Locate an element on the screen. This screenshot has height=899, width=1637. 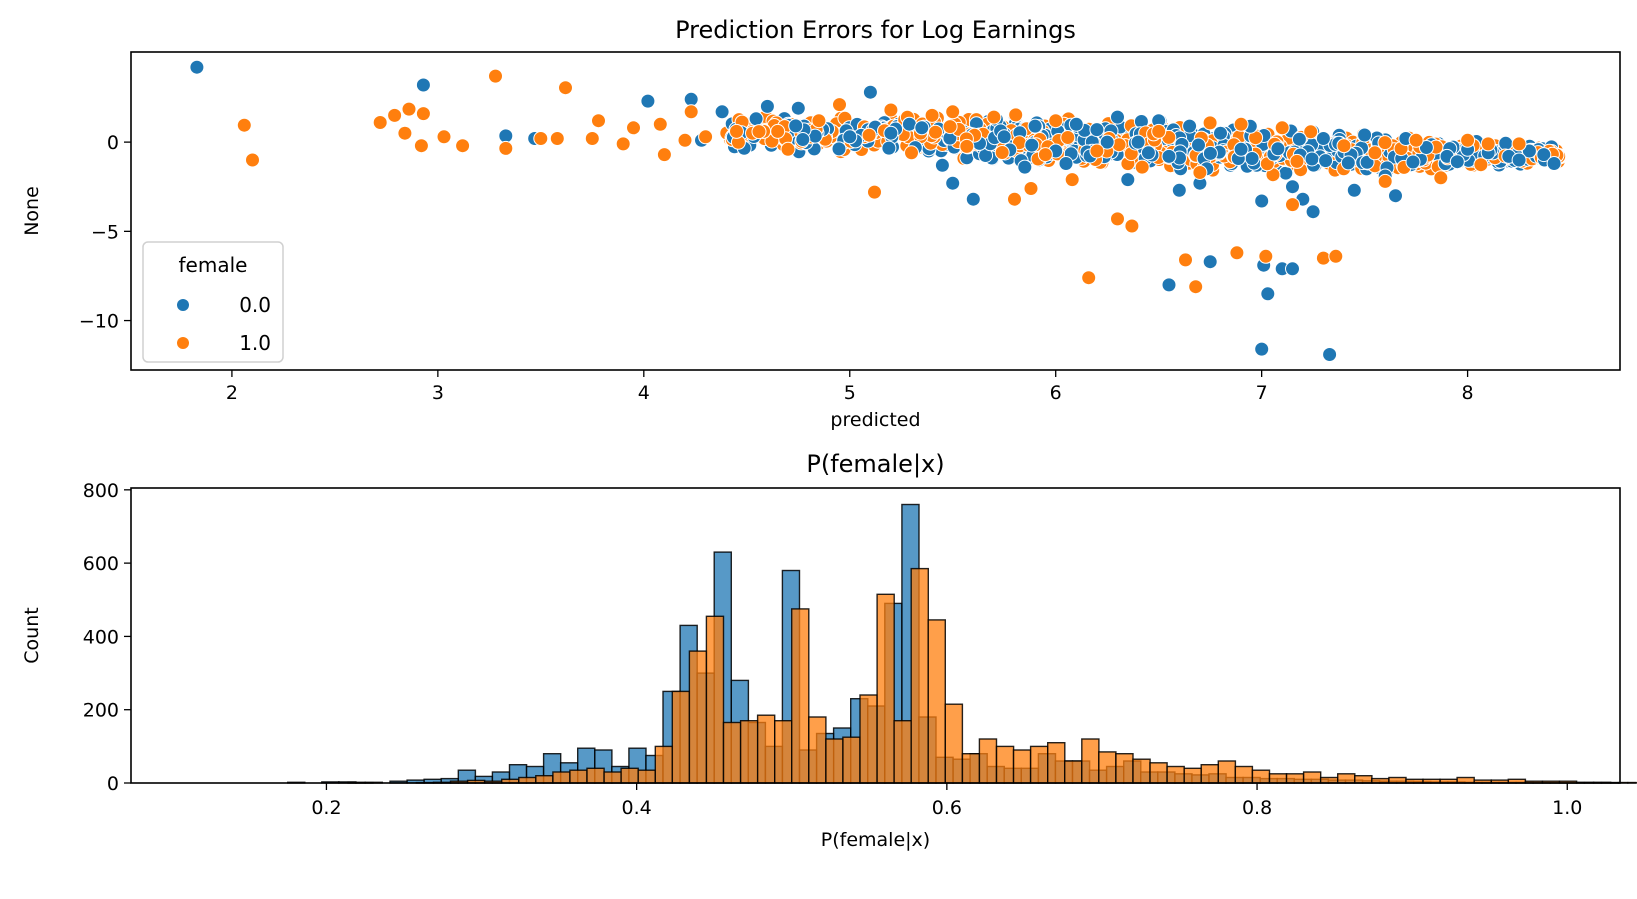
legend-box is located at coordinates (213, 302).